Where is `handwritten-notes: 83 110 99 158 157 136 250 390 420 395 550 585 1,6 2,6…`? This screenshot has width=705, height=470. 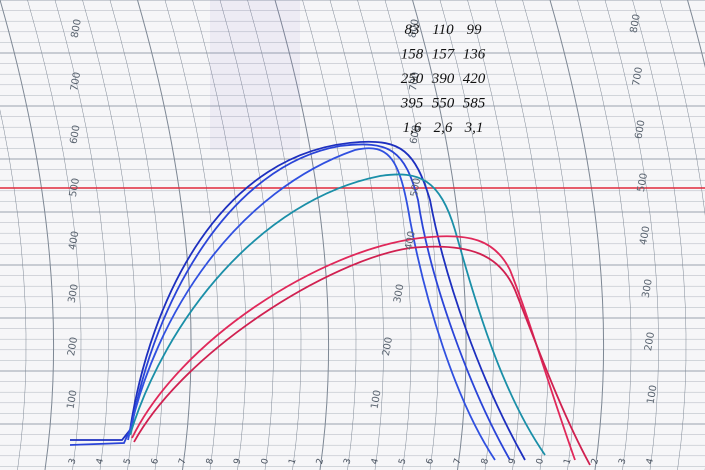
handwritten-notes: 83 110 99 158 157 136 250 390 420 395 550 585 1,6 2,6… is located at coordinates (443, 79).